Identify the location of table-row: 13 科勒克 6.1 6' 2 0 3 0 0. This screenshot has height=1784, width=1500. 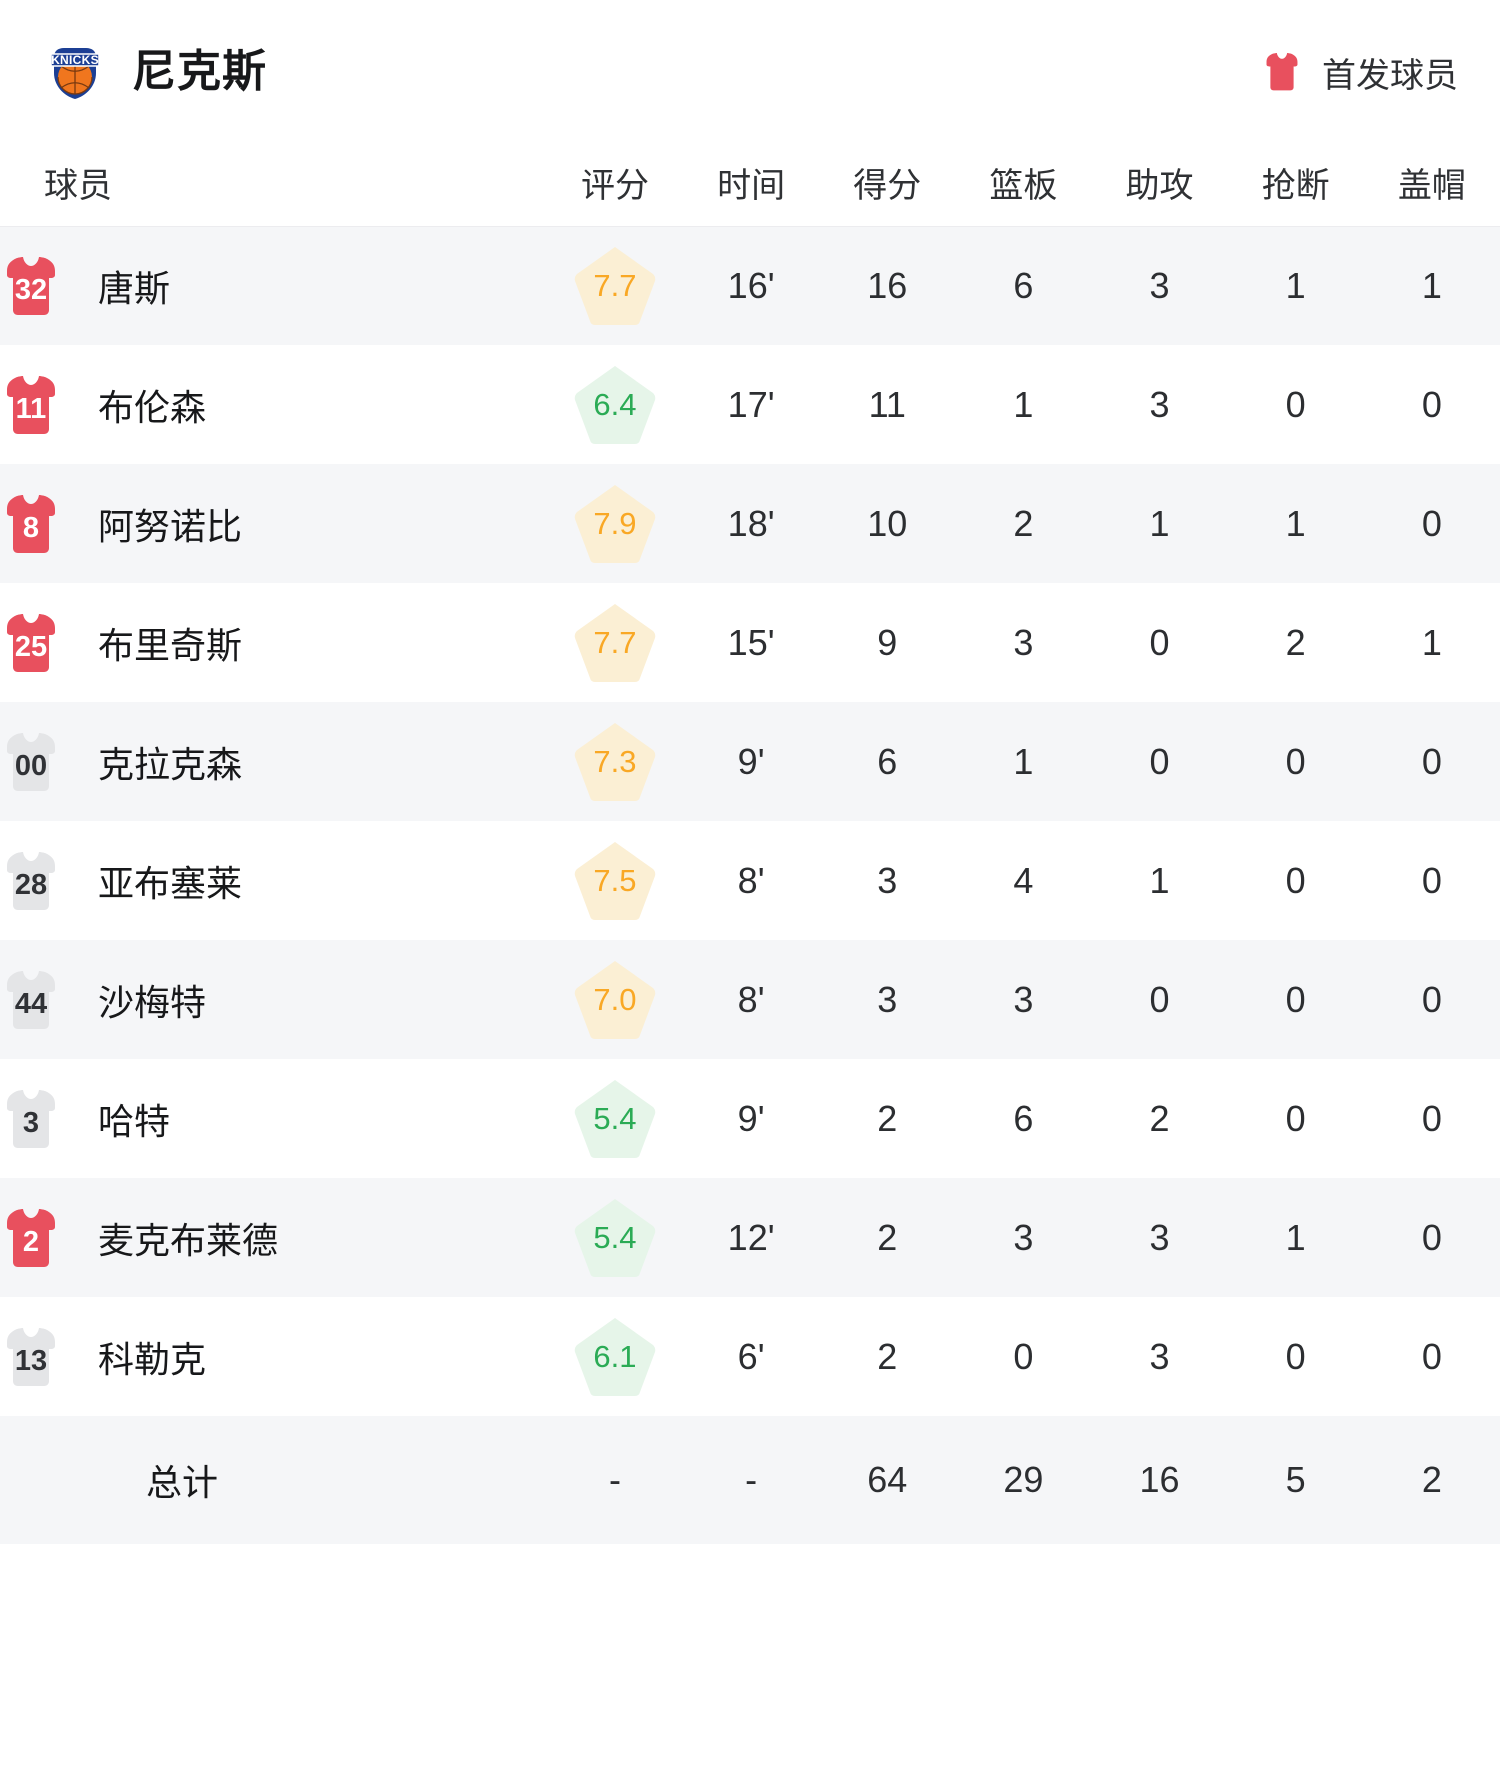
(750, 1356).